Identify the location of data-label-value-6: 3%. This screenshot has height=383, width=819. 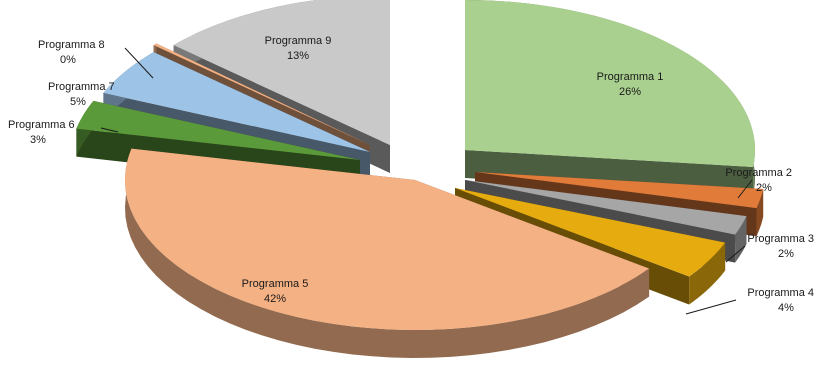
(38, 140).